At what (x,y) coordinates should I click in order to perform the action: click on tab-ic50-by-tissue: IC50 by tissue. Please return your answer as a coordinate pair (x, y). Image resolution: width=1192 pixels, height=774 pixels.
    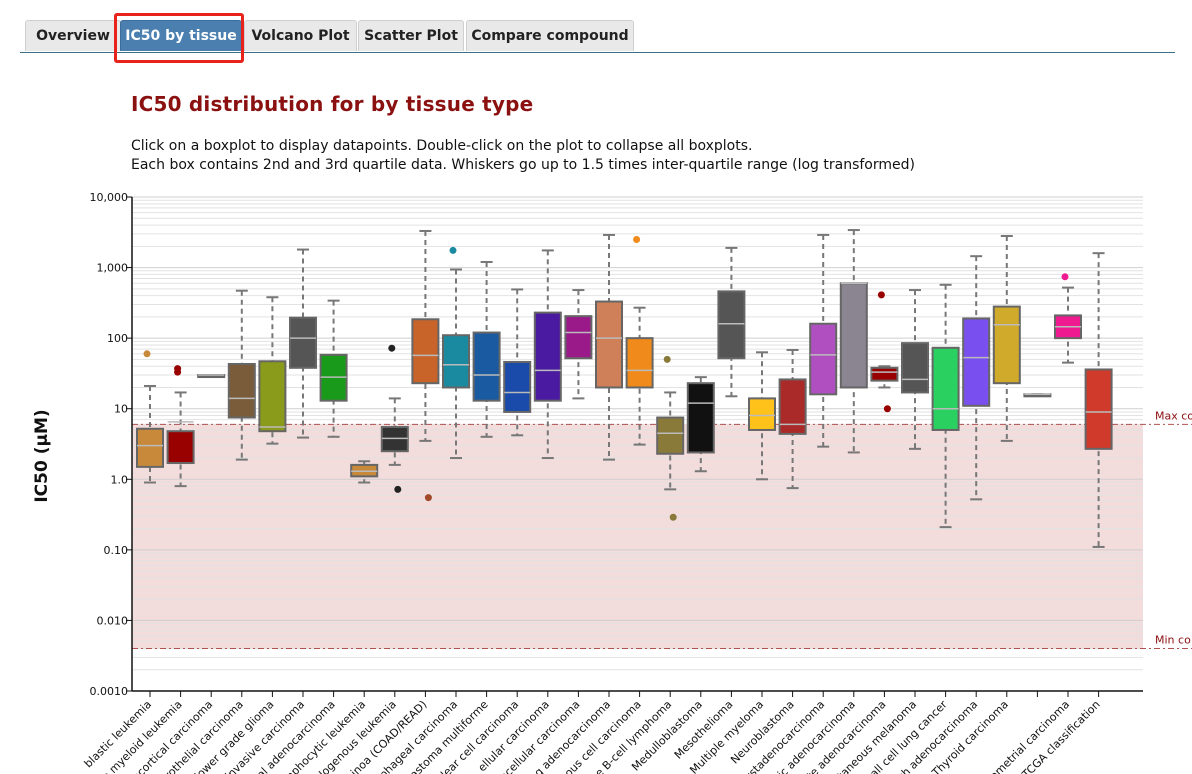
    Looking at the image, I should click on (181, 35).